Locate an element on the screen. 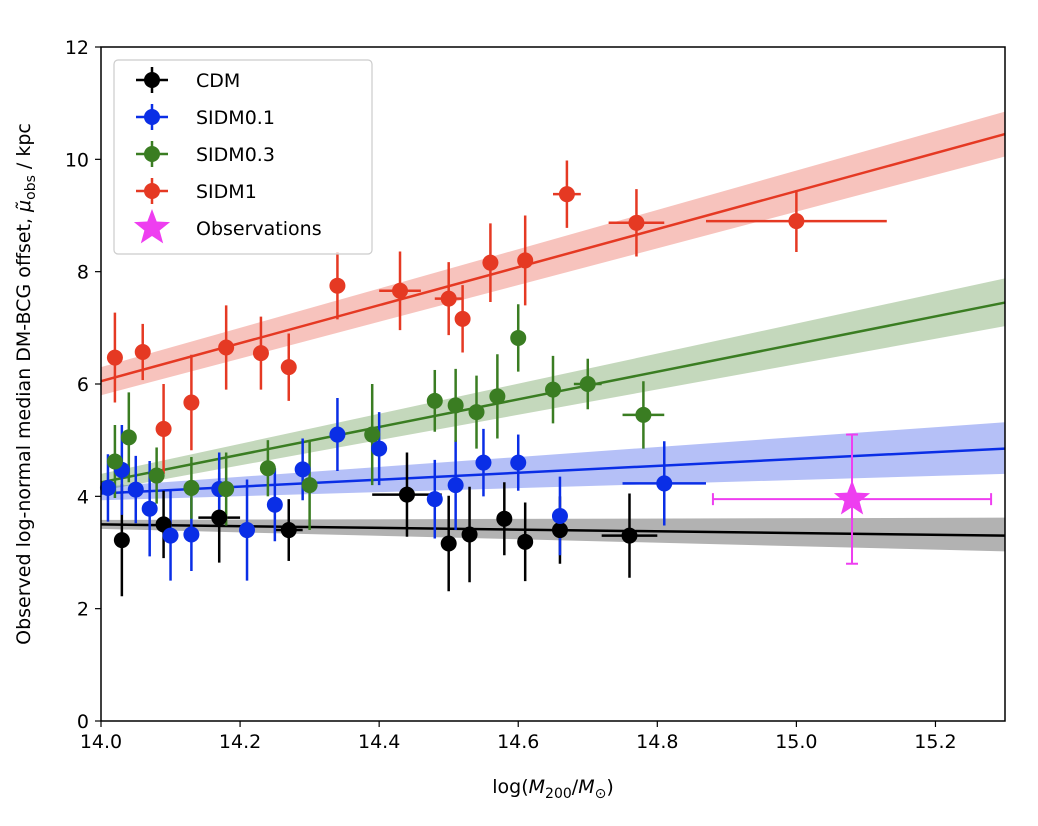 The width and height of the screenshot is (1038, 826). x-tick-label-0: 14.0 is located at coordinates (101, 742).